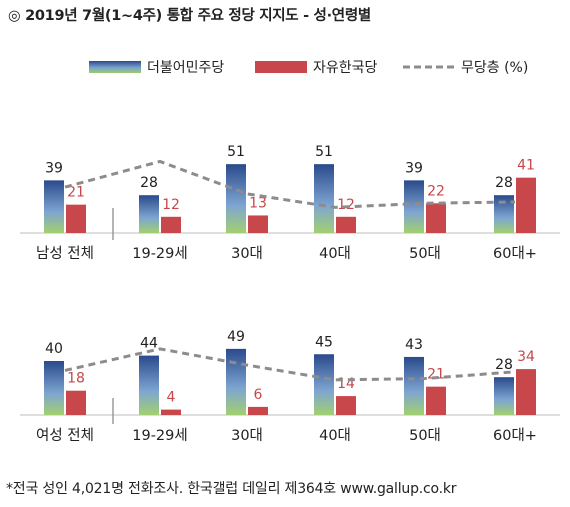  I want to click on data-label-liberty-korea: 18, so click(76, 379).